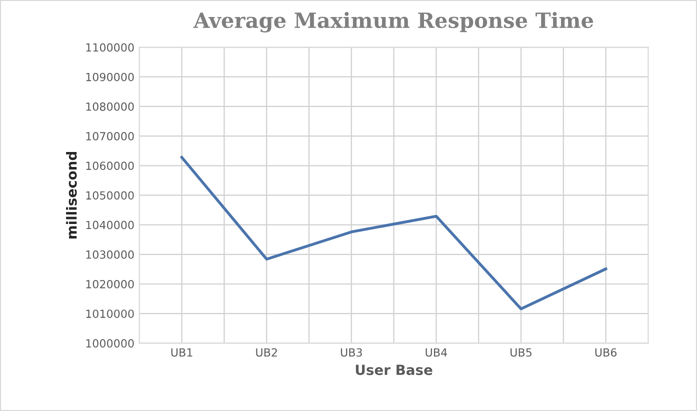 The width and height of the screenshot is (697, 411). I want to click on x-tick-label: UB3, so click(351, 352).